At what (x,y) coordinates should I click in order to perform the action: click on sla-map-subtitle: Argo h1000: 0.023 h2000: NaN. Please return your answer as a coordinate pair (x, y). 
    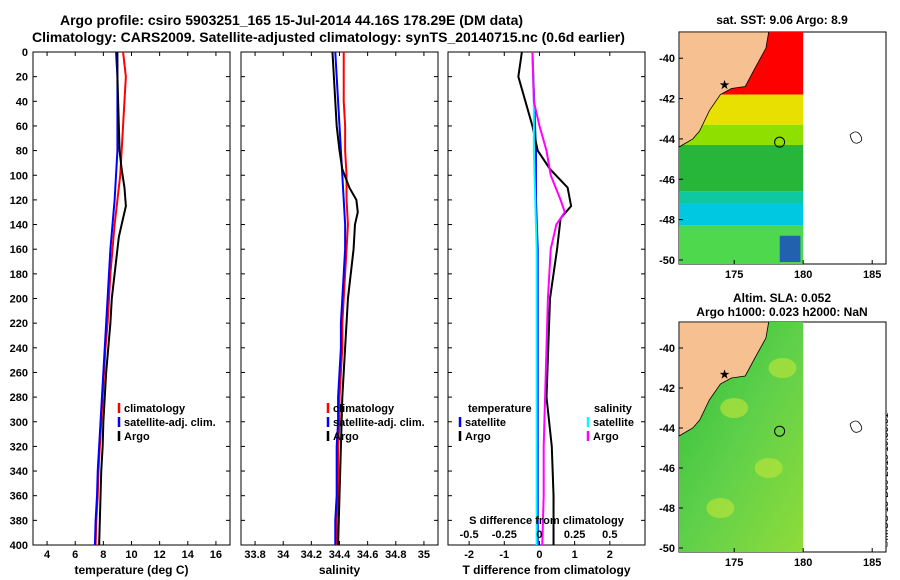
    Looking at the image, I should click on (781, 312).